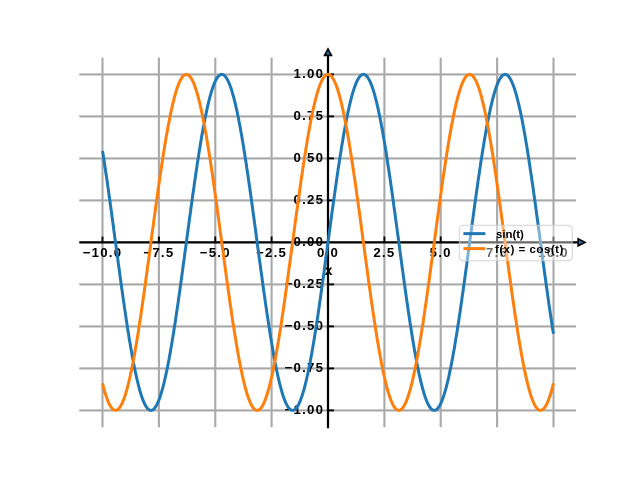 Image resolution: width=640 pixels, height=480 pixels. I want to click on svg-text: 0.50, so click(309, 157).